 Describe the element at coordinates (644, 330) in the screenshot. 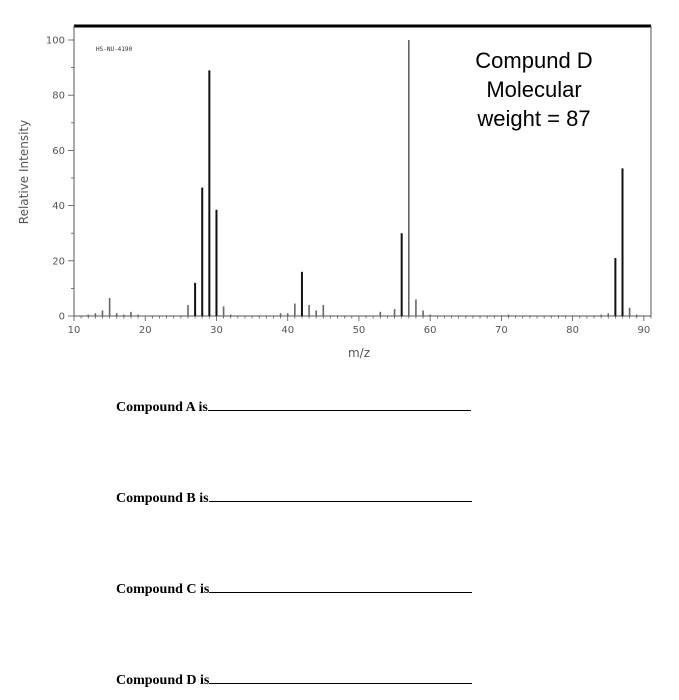

I see `x-tick-label: 90` at that location.